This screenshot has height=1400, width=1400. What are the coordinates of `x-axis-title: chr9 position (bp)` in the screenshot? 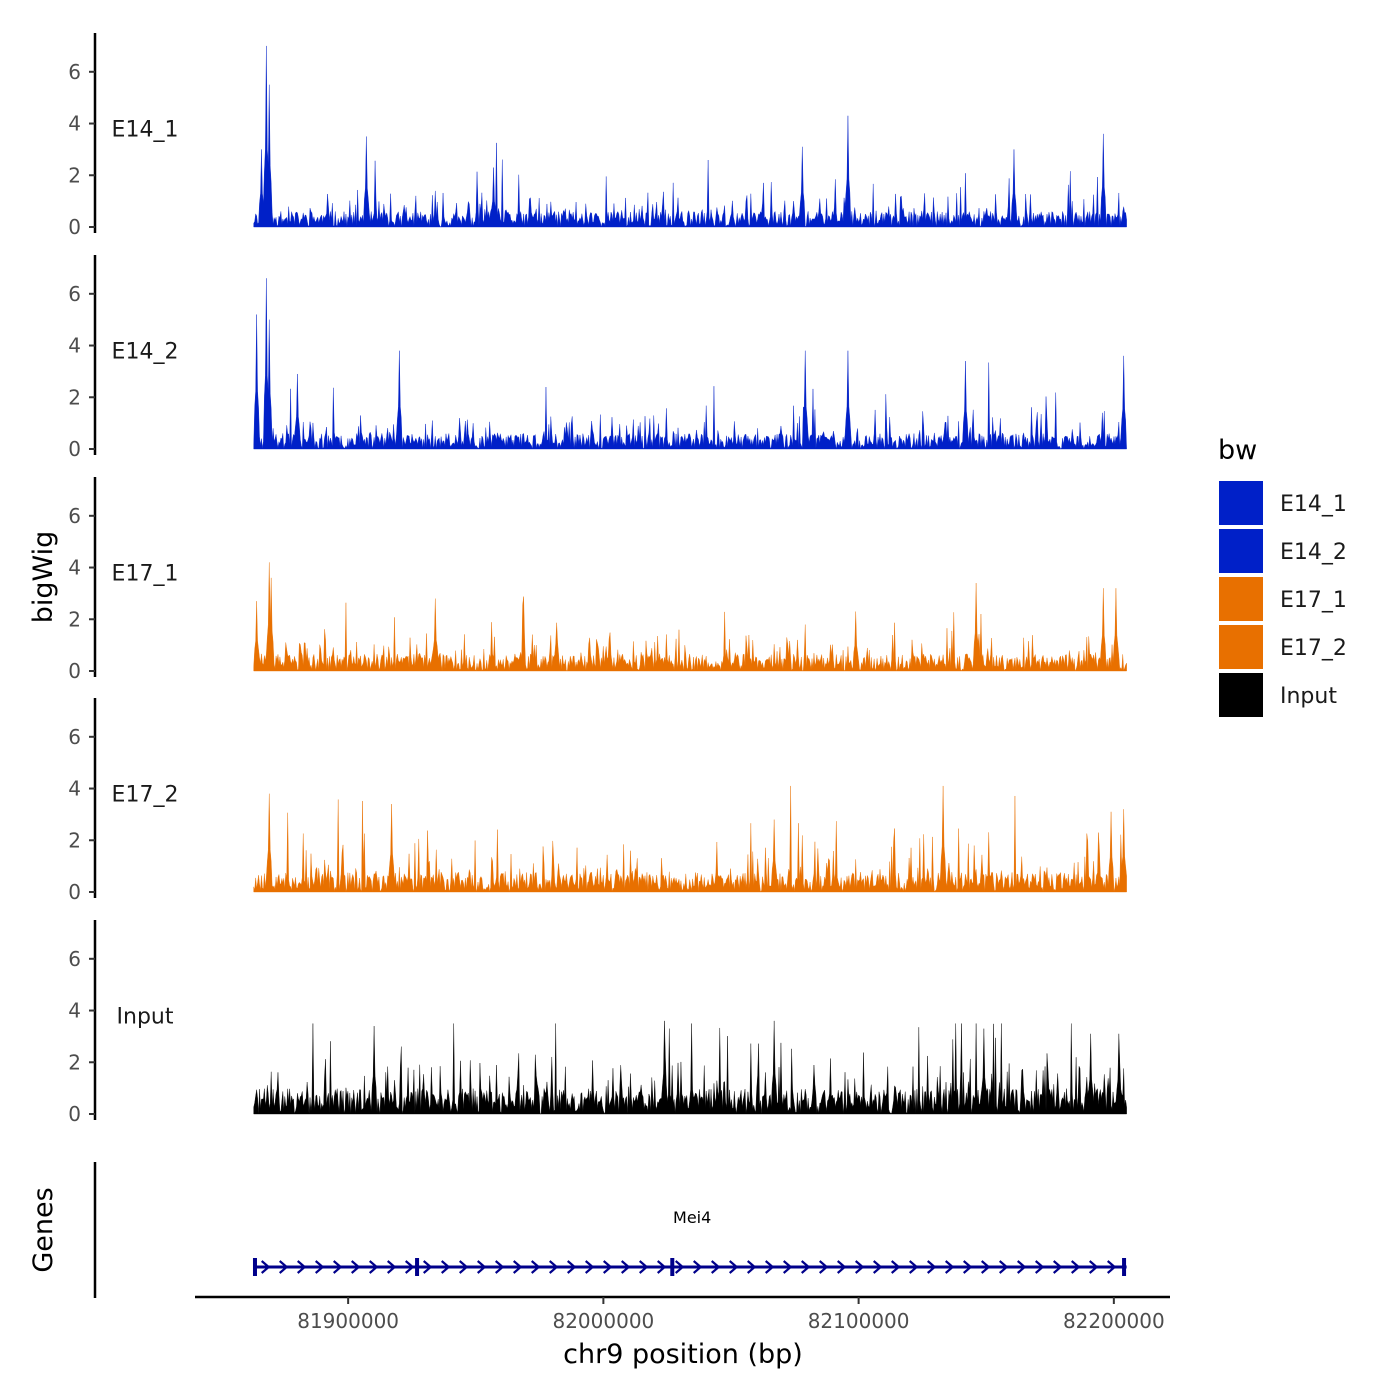 It's located at (683, 1354).